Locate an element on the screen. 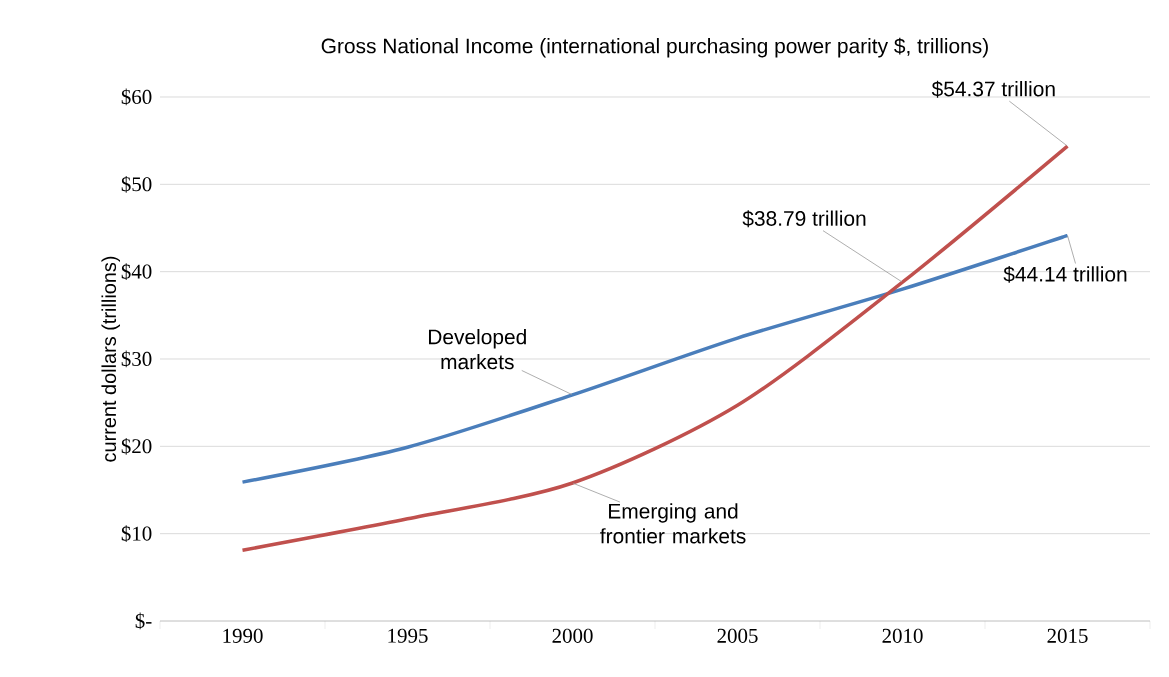  y-axis-title: current dollars (trillions) is located at coordinates (111, 359).